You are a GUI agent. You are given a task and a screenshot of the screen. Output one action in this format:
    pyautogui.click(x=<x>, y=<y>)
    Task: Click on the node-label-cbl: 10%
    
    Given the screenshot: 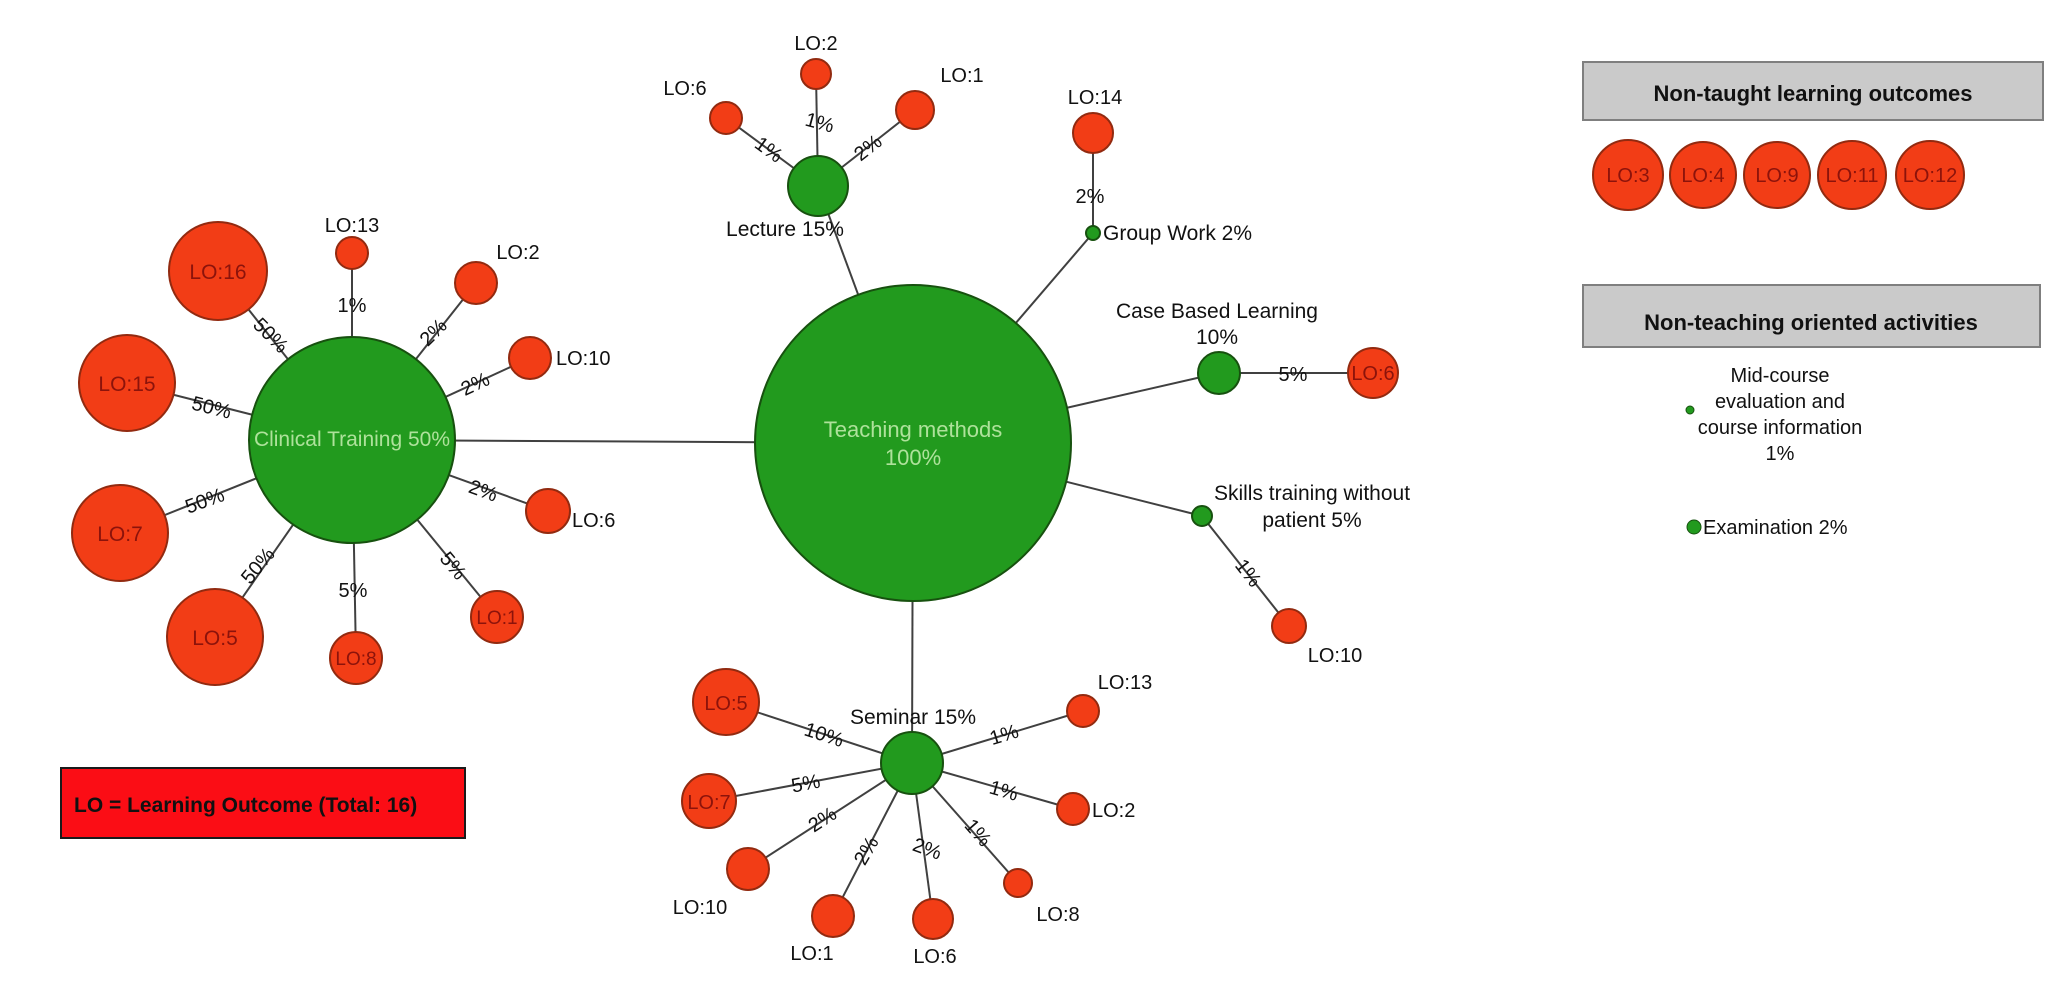 What is the action you would take?
    pyautogui.click(x=1217, y=337)
    